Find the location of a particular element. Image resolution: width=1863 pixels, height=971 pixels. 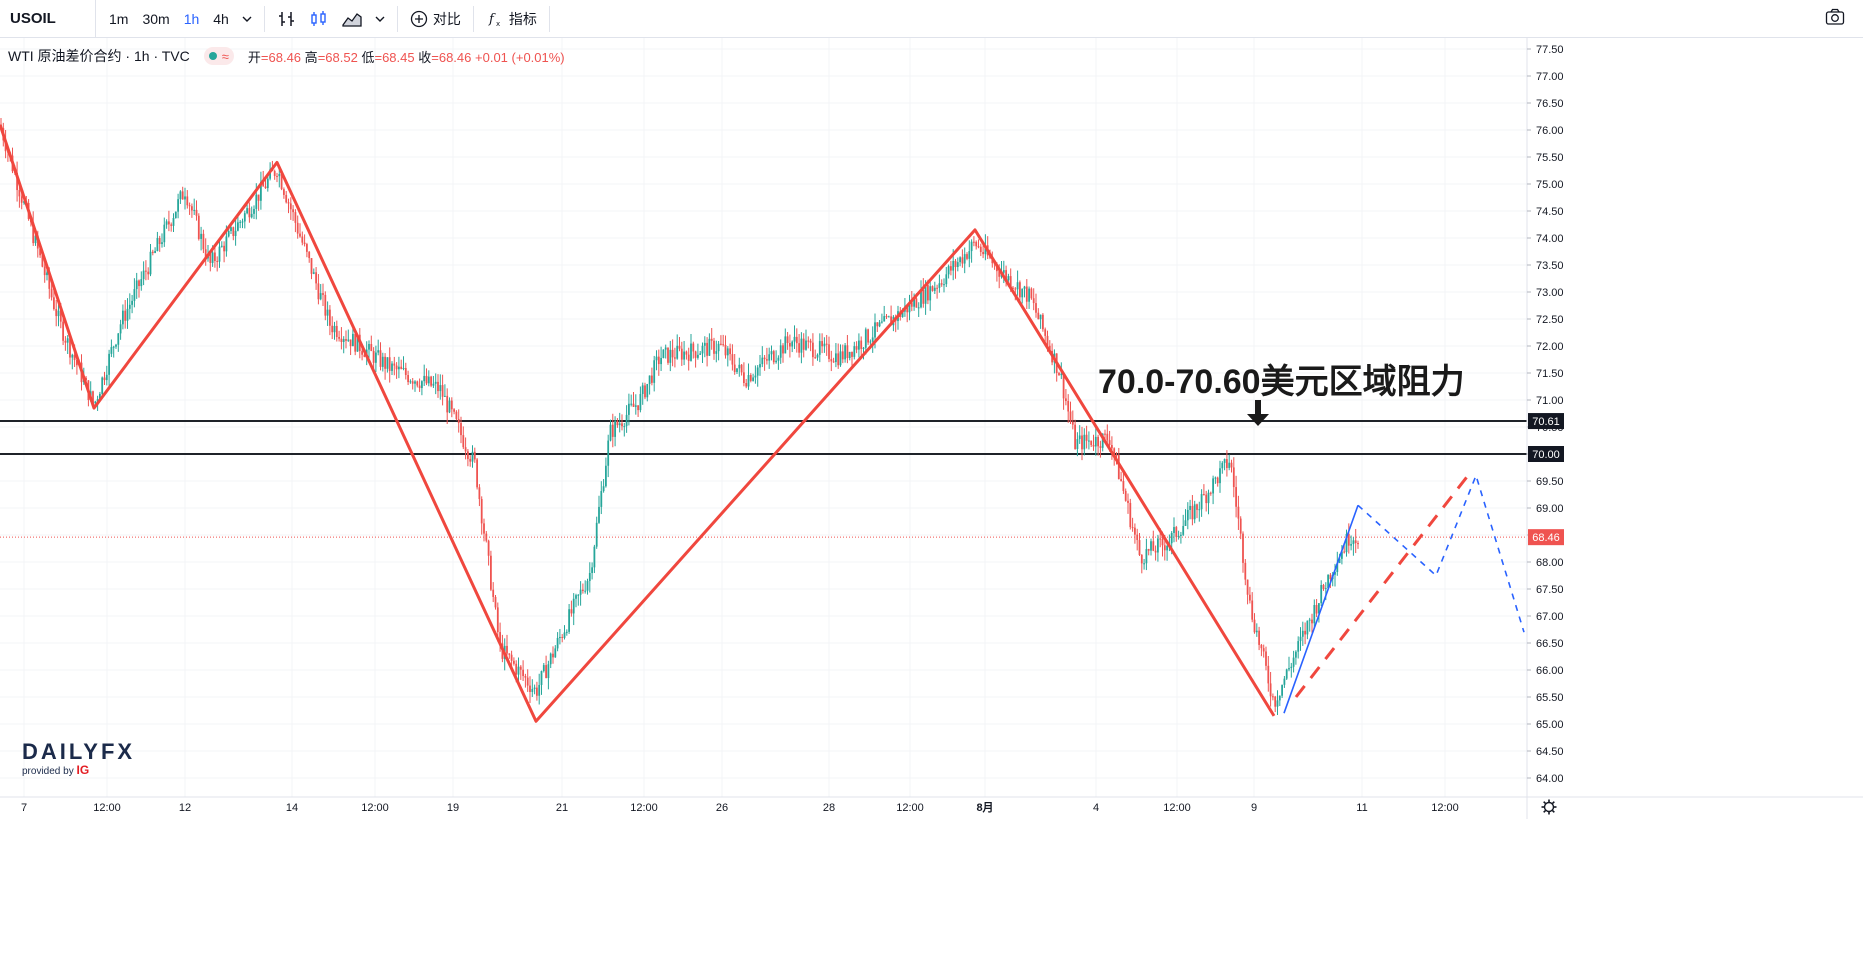

timeframe-30m: 30m is located at coordinates (156, 18).